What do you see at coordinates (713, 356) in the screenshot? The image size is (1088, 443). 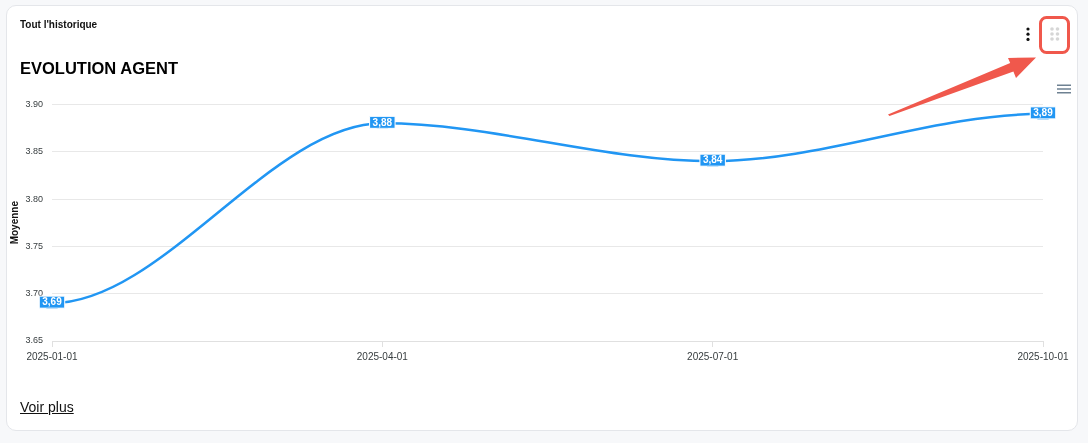 I see `x-tick-label: 2025-07-01` at bounding box center [713, 356].